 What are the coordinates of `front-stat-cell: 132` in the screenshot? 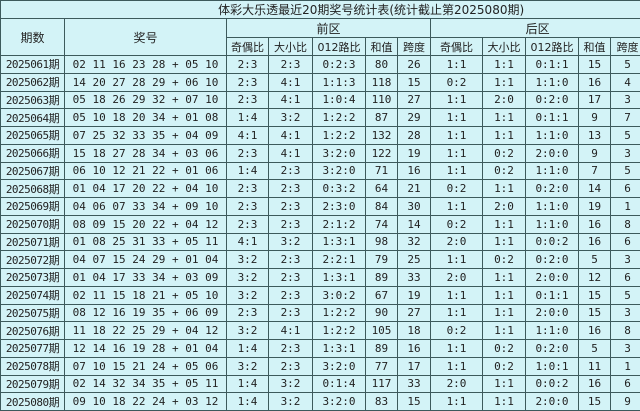 It's located at (382, 136).